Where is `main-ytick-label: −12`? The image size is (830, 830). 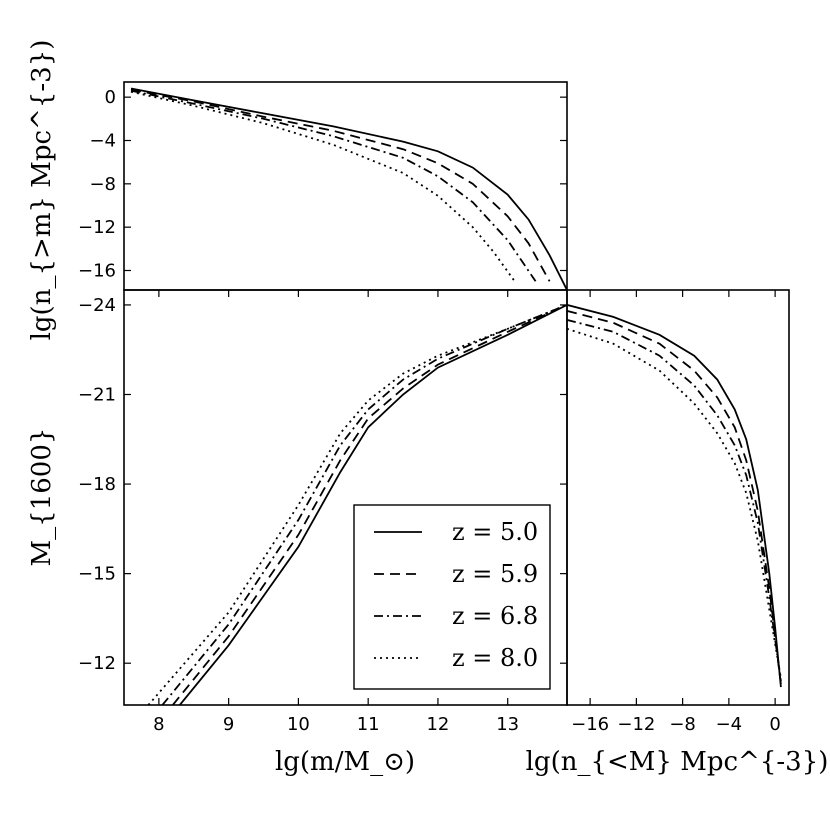
main-ytick-label: −12 is located at coordinates (97, 663).